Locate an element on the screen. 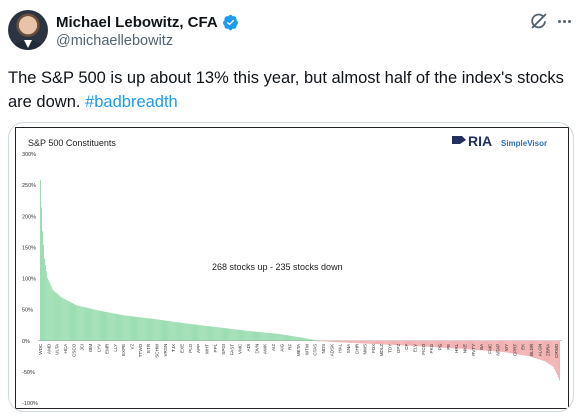  y-tick-label: 50% is located at coordinates (27, 311).